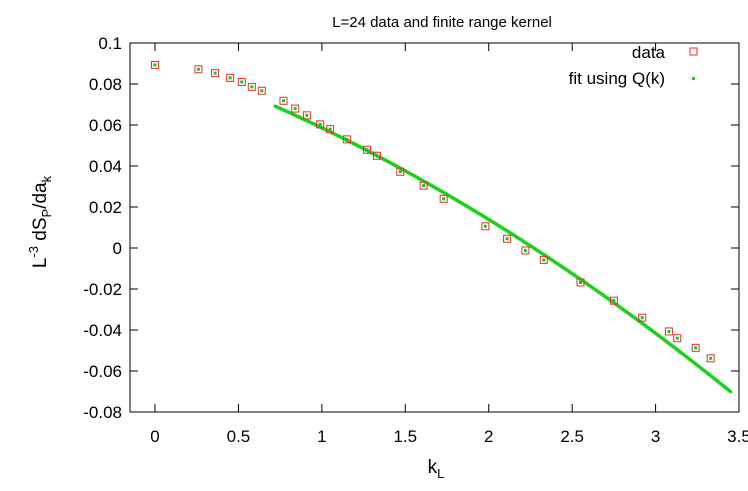 The width and height of the screenshot is (748, 491). Describe the element at coordinates (102, 412) in the screenshot. I see `y-tick-label: -0.08` at that location.